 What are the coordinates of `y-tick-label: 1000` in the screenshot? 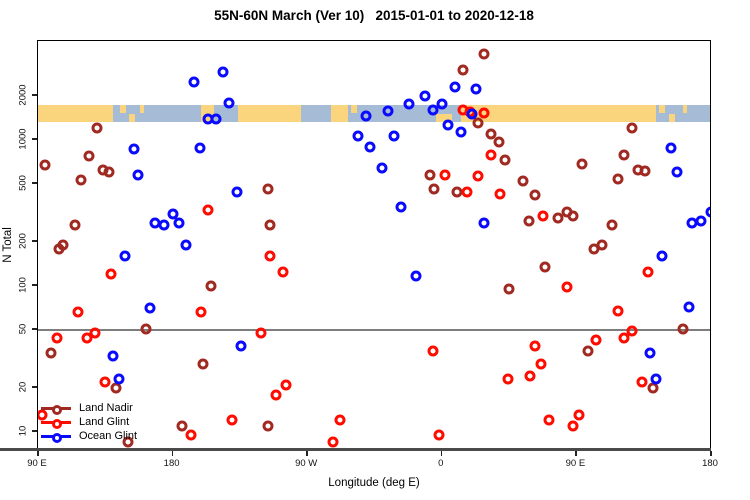 It's located at (23, 139).